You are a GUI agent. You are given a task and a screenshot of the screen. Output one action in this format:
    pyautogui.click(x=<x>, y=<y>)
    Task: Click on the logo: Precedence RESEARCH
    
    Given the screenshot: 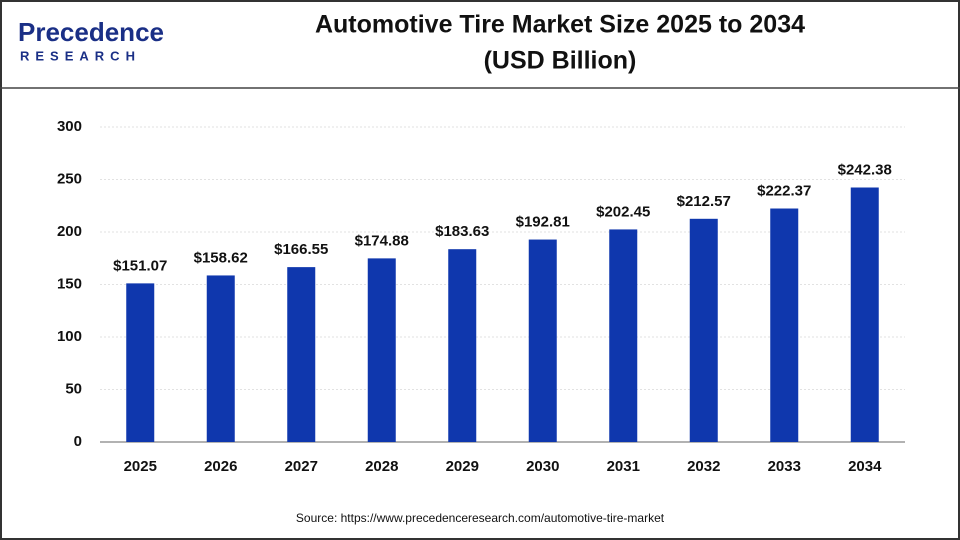 What is the action you would take?
    pyautogui.click(x=91, y=40)
    